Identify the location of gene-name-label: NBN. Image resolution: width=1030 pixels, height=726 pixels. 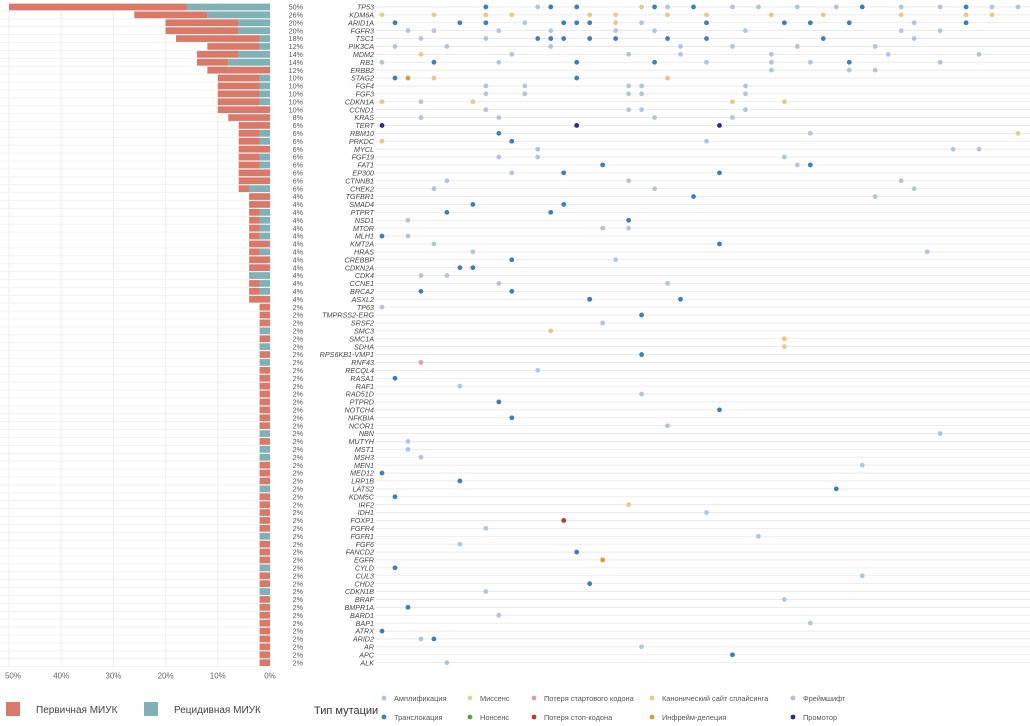
(367, 433).